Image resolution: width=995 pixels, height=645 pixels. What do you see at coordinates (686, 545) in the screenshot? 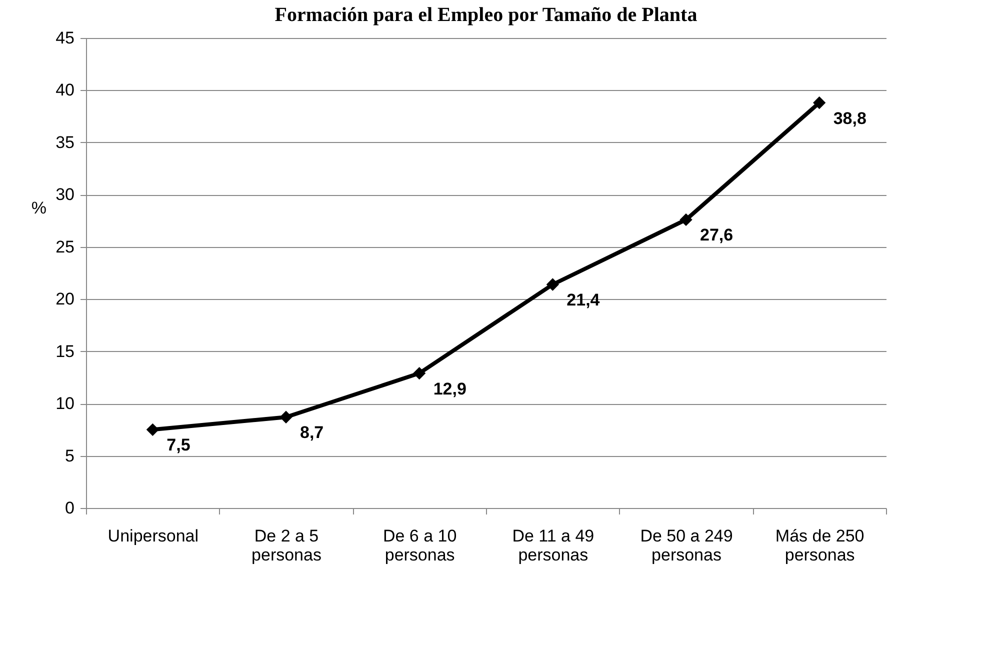
I see `x-tick-label: De 50 a 249 personas` at bounding box center [686, 545].